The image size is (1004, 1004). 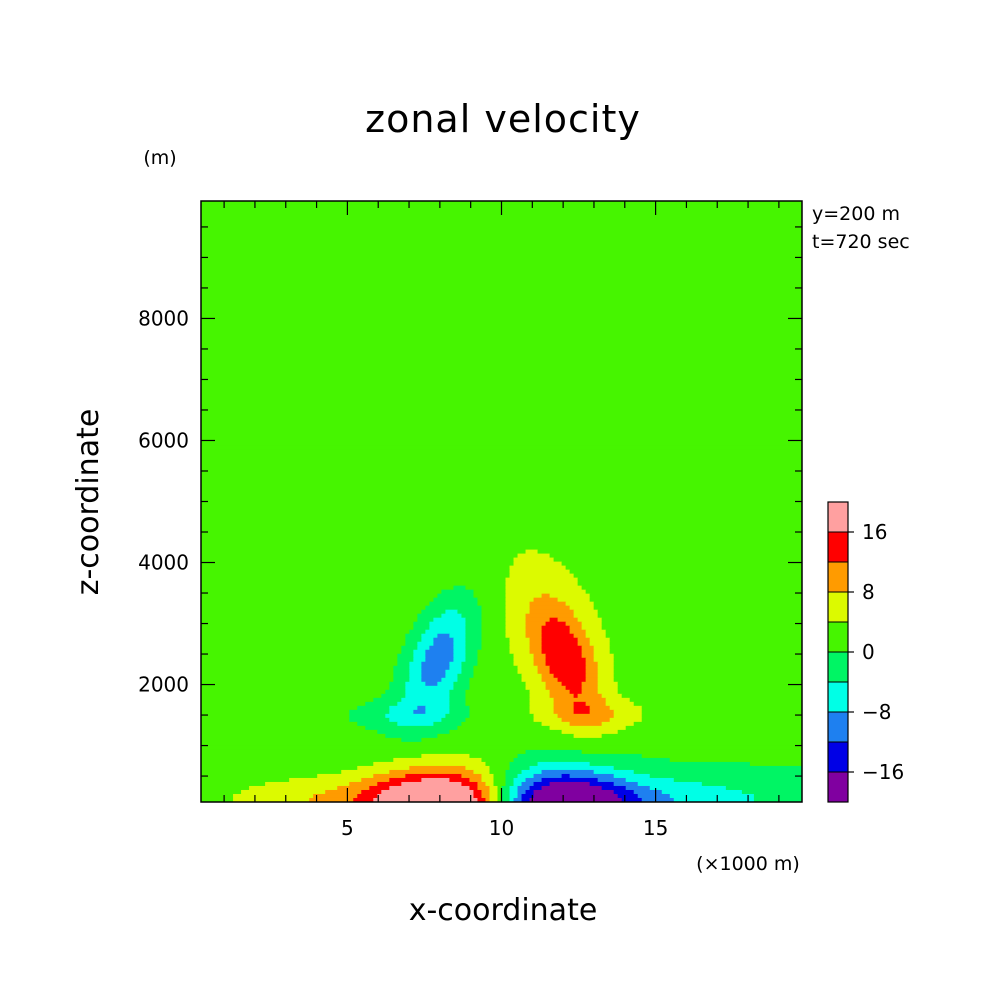 What do you see at coordinates (868, 652) in the screenshot?
I see `colorbar-label: 0` at bounding box center [868, 652].